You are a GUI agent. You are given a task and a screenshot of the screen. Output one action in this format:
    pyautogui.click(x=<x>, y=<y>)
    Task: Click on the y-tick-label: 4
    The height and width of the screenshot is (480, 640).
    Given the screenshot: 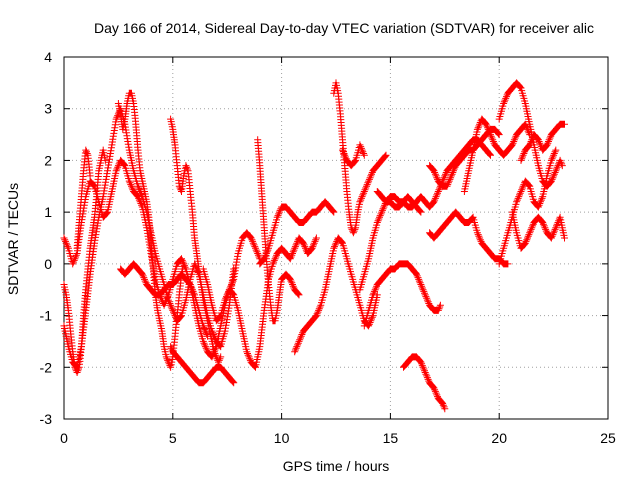 What is the action you would take?
    pyautogui.click(x=48, y=57)
    